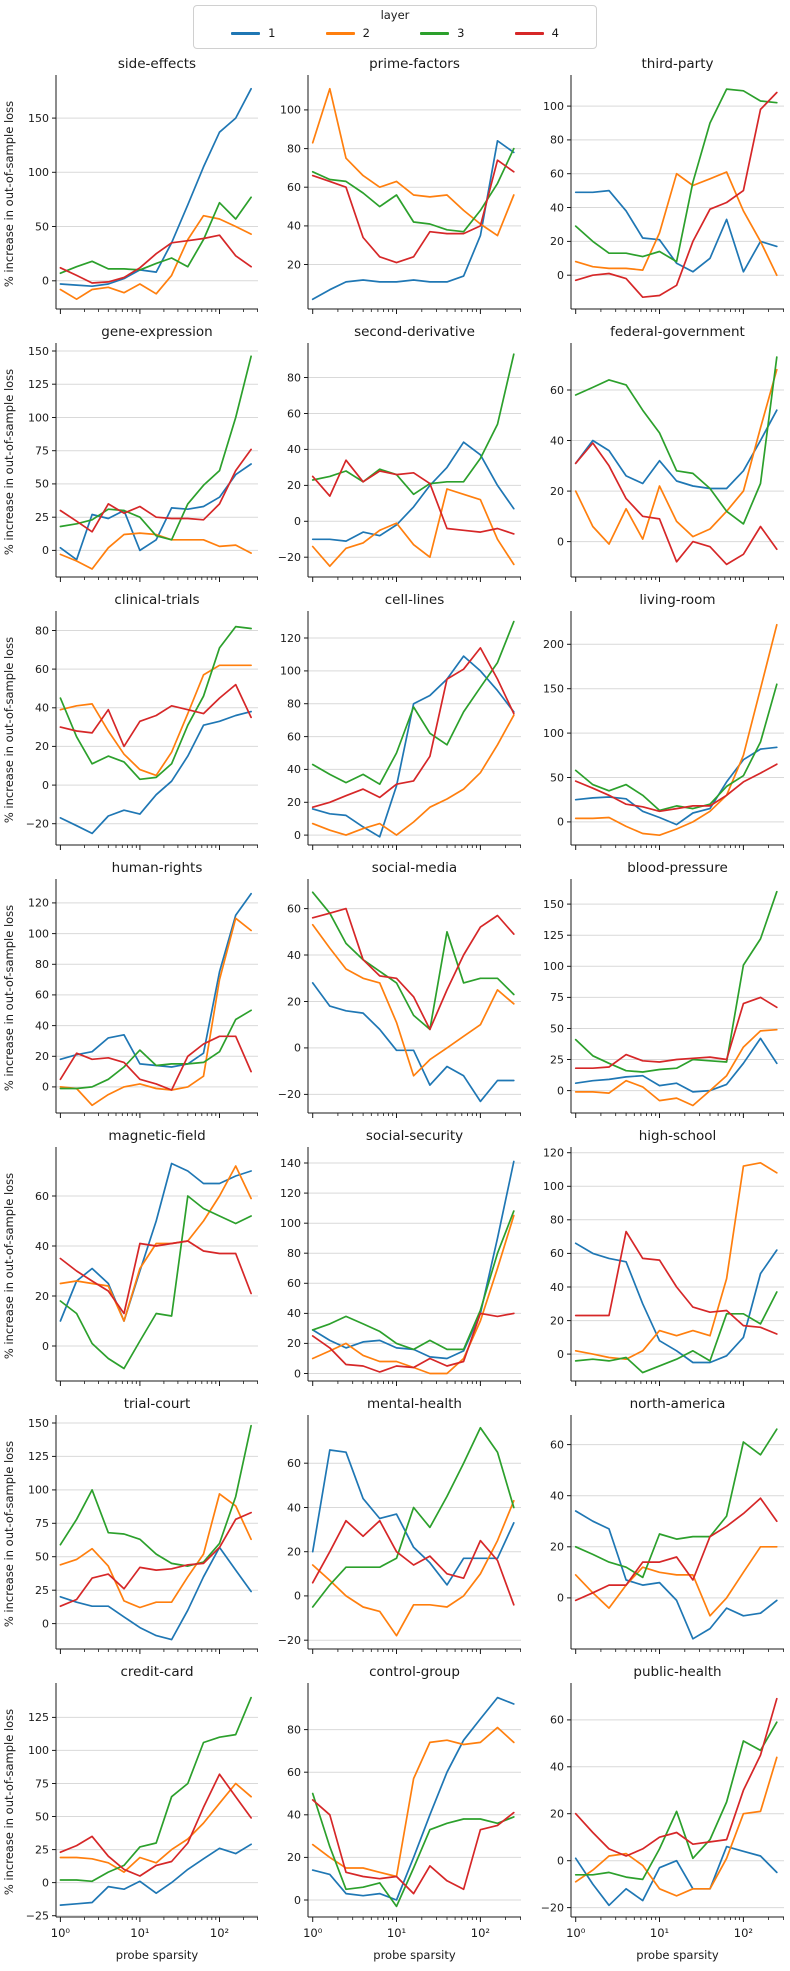  I want to click on legend-box: layer 1 2 3 4, so click(395, 27).